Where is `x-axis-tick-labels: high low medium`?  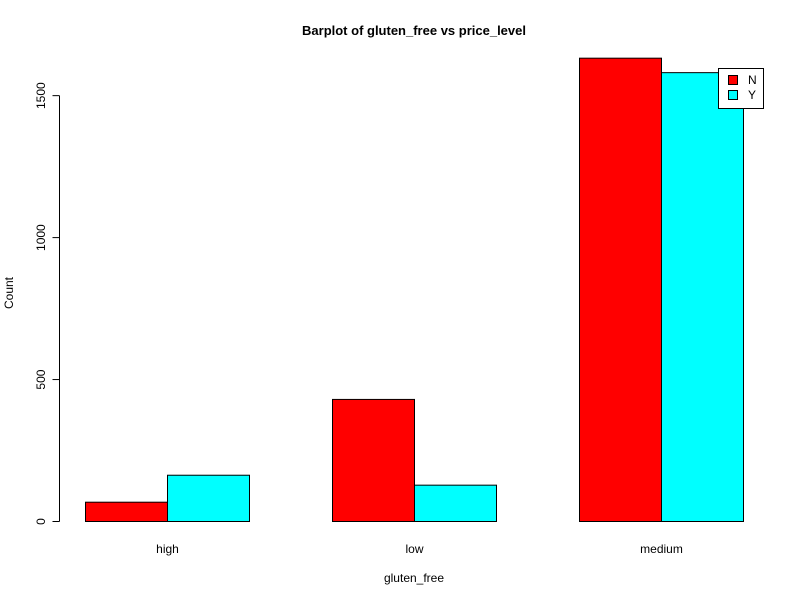
x-axis-tick-labels: high low medium is located at coordinates (419, 549).